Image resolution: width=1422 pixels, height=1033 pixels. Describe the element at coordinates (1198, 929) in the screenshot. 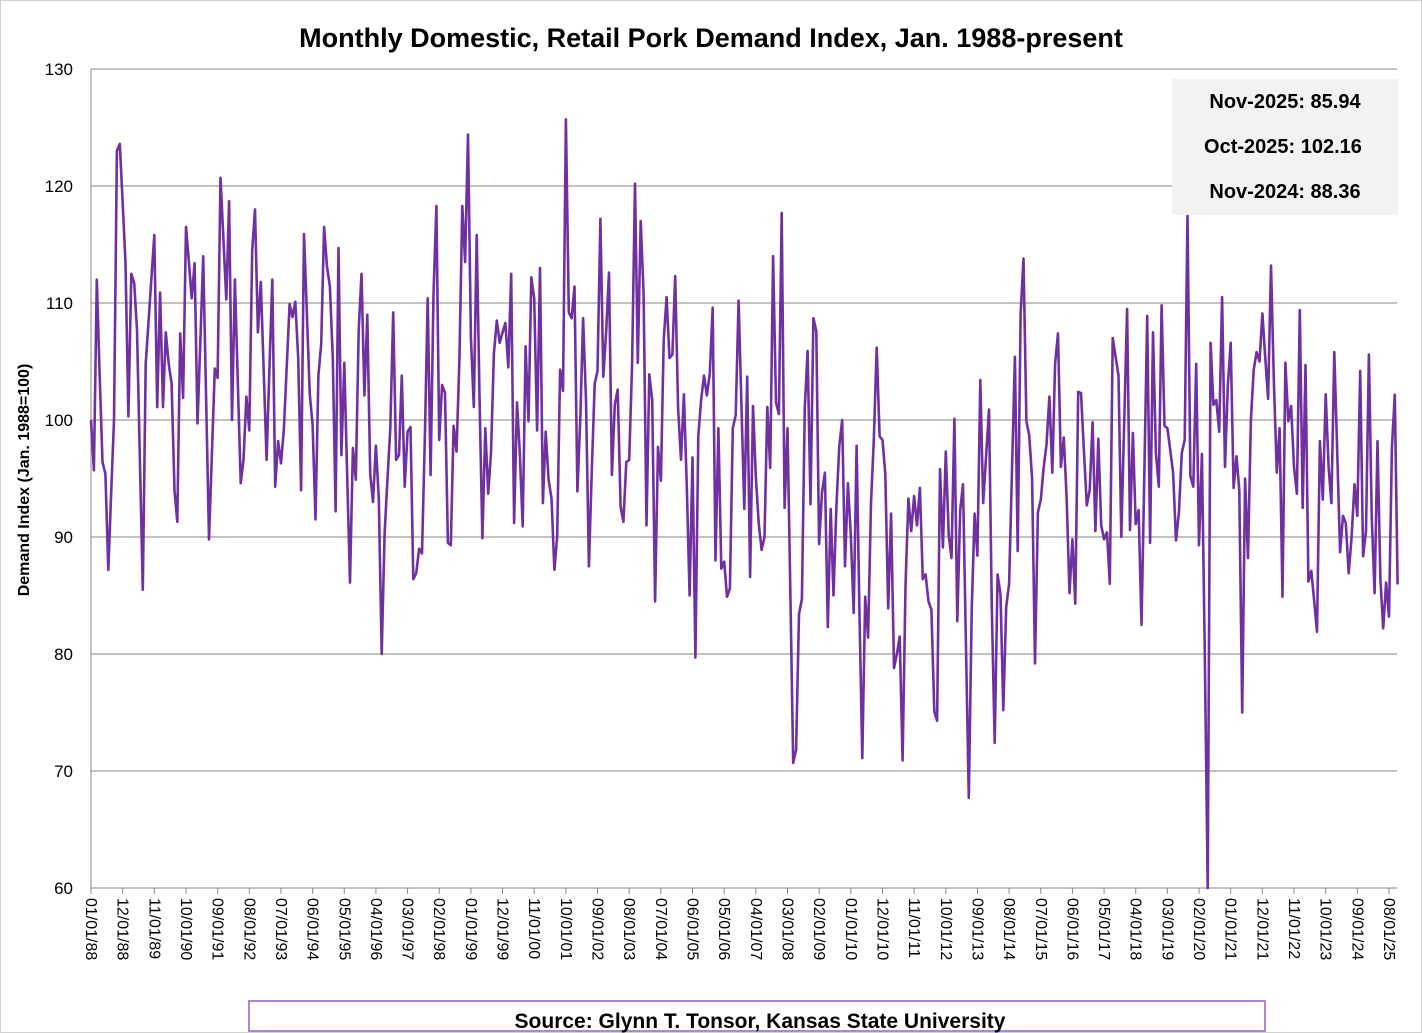

I see `x-tick-label: 02/01/20` at that location.